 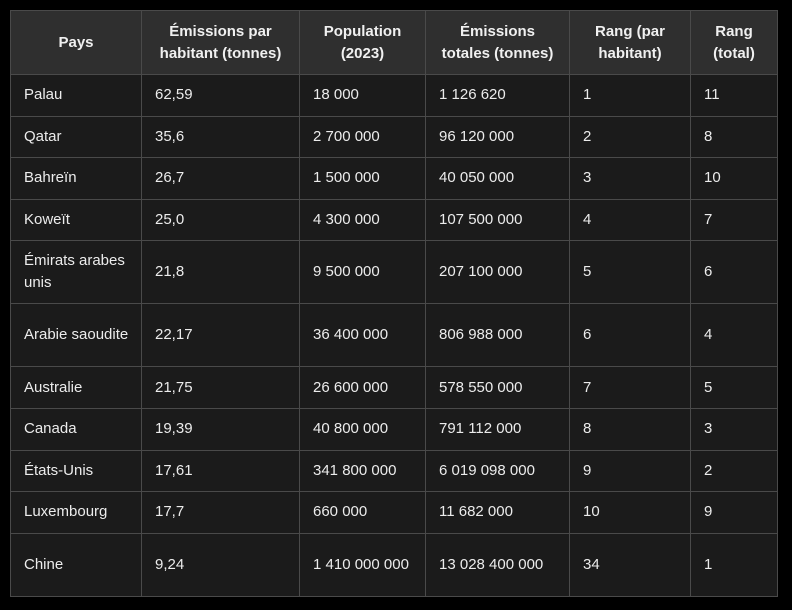 I want to click on cell-country: États-Unis, so click(x=76, y=471).